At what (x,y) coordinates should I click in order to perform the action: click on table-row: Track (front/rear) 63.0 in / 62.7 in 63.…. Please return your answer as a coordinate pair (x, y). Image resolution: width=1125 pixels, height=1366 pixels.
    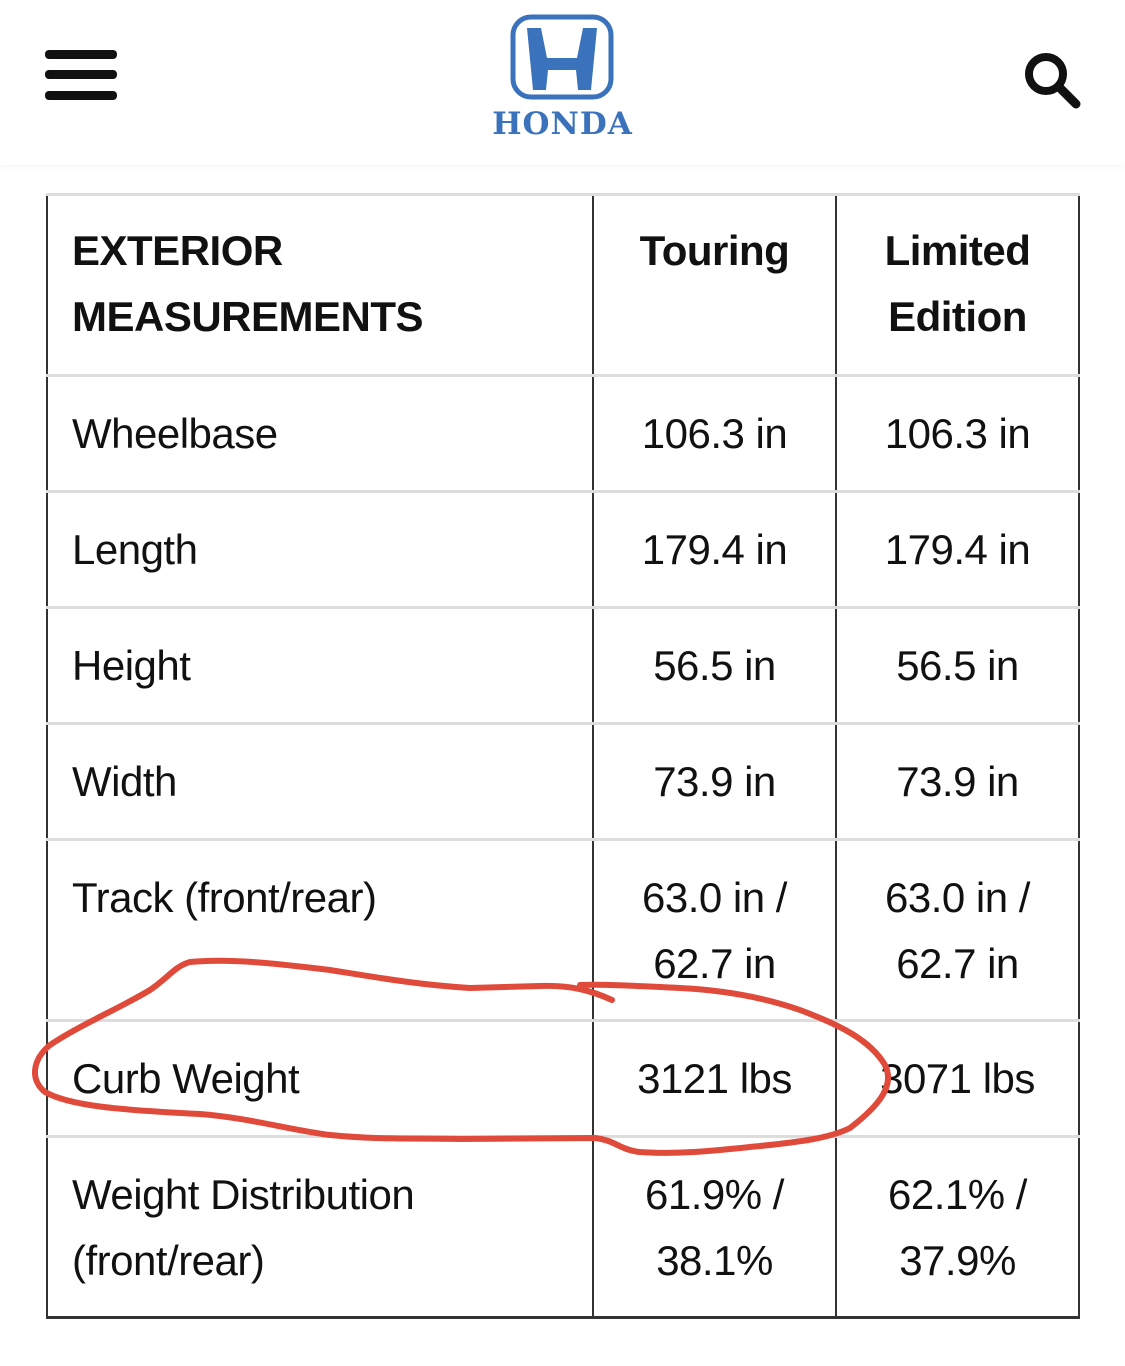
    Looking at the image, I should click on (563, 930).